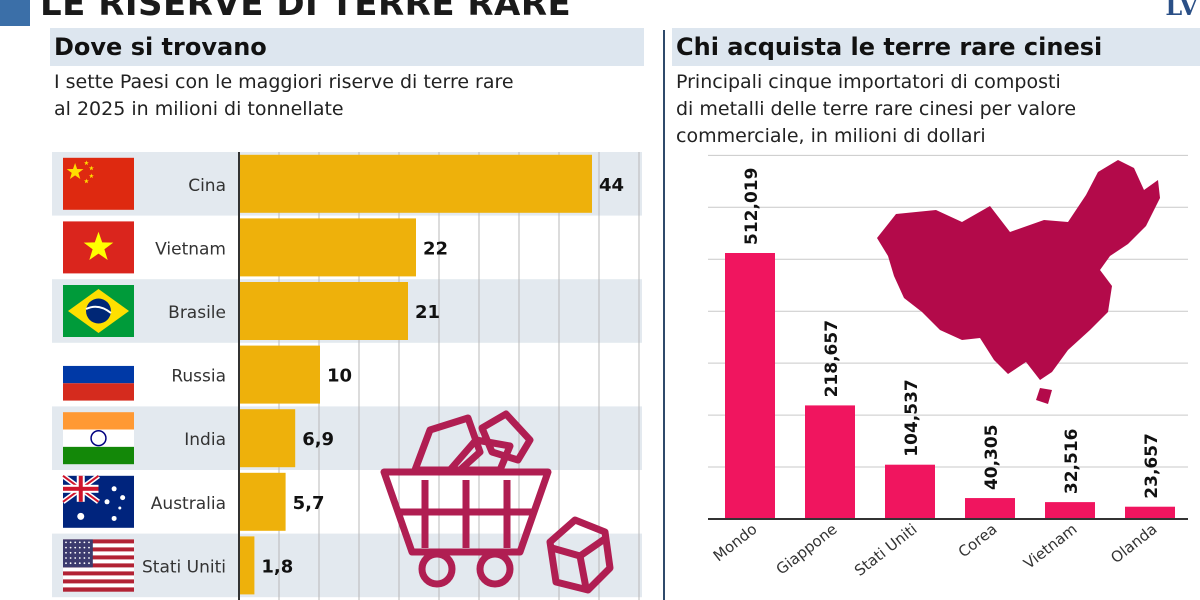  I want to click on china-flag-icon, so click(98, 183).